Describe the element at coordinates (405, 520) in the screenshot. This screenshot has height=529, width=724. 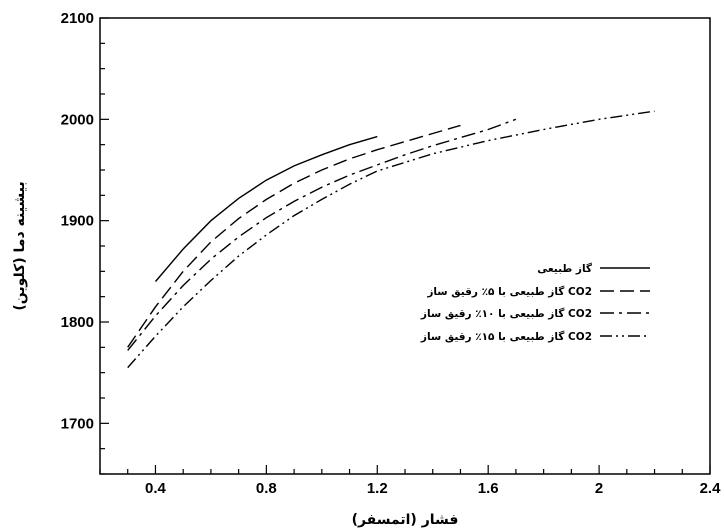
I see `x-axis-title: فشار (اتمسفر)` at that location.